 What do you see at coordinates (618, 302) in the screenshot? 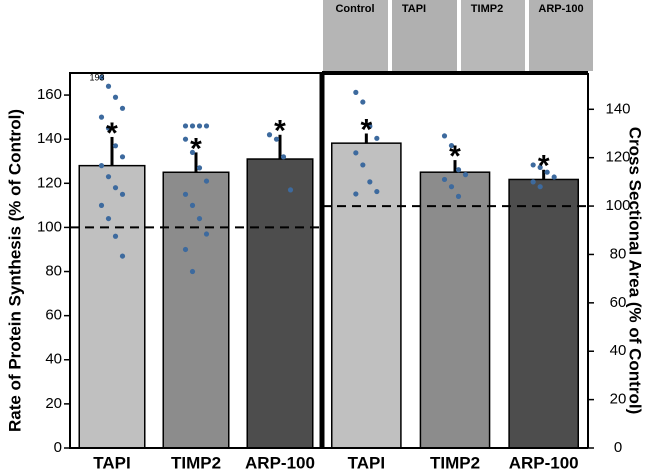
I see `y-tick-label: 60` at bounding box center [618, 302].